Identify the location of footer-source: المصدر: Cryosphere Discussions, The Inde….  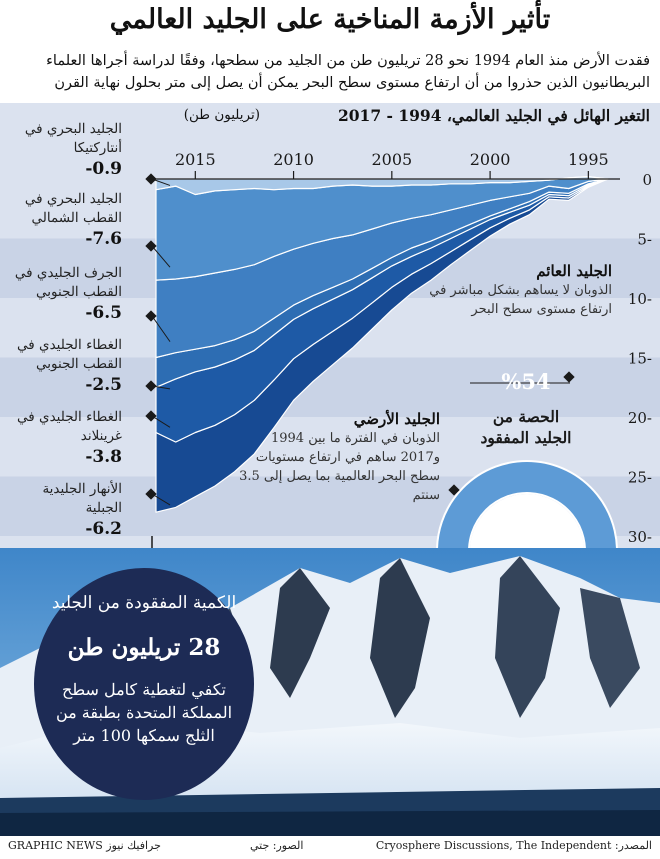
(513, 845).